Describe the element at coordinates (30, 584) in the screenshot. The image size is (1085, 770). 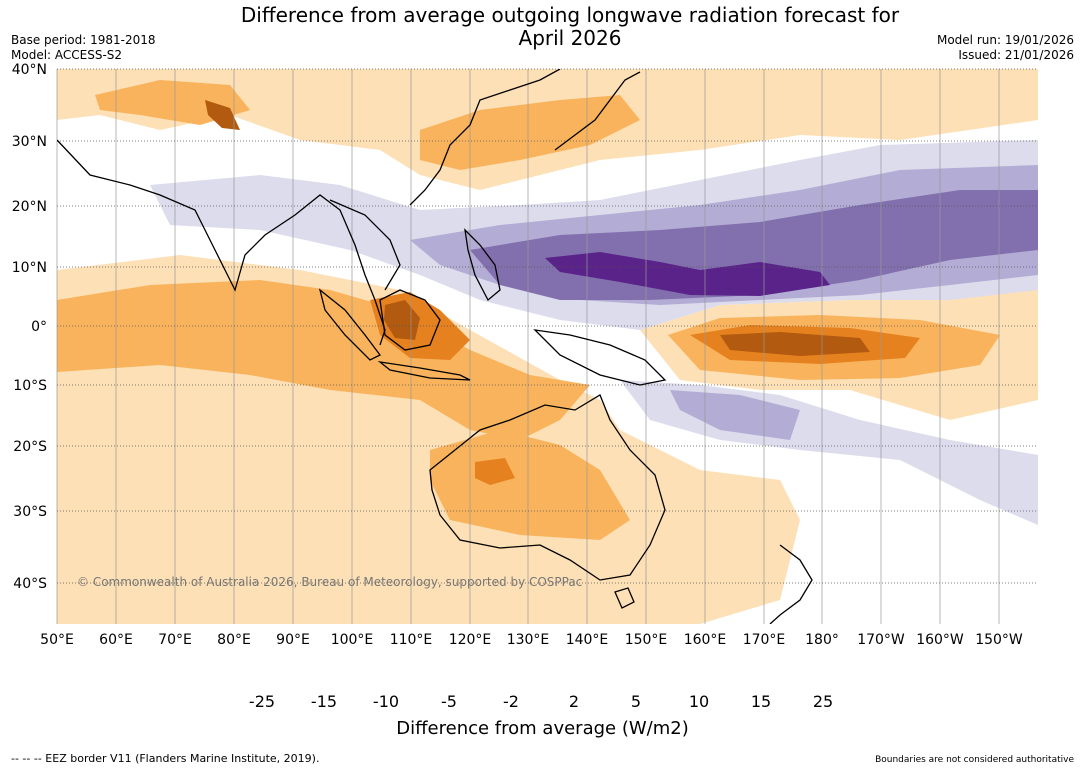
I see `lat-label: 40°S` at that location.